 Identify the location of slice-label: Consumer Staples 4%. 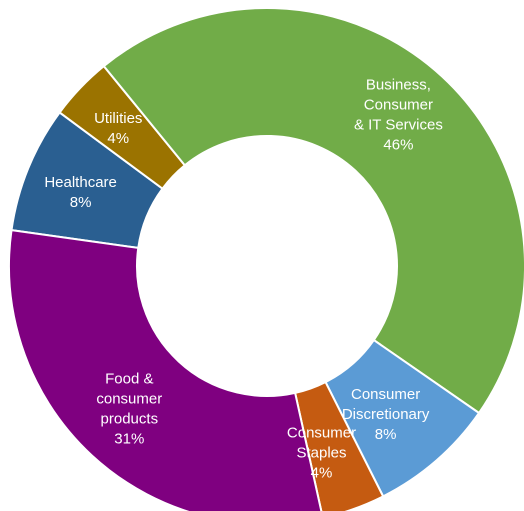
(321, 452).